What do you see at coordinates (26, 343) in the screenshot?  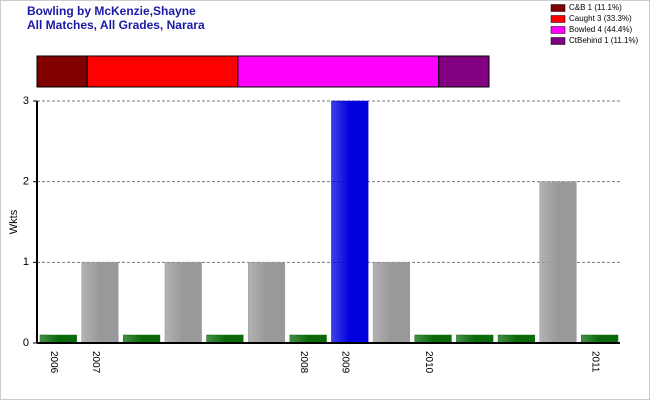 I see `y-tick-label: 0` at bounding box center [26, 343].